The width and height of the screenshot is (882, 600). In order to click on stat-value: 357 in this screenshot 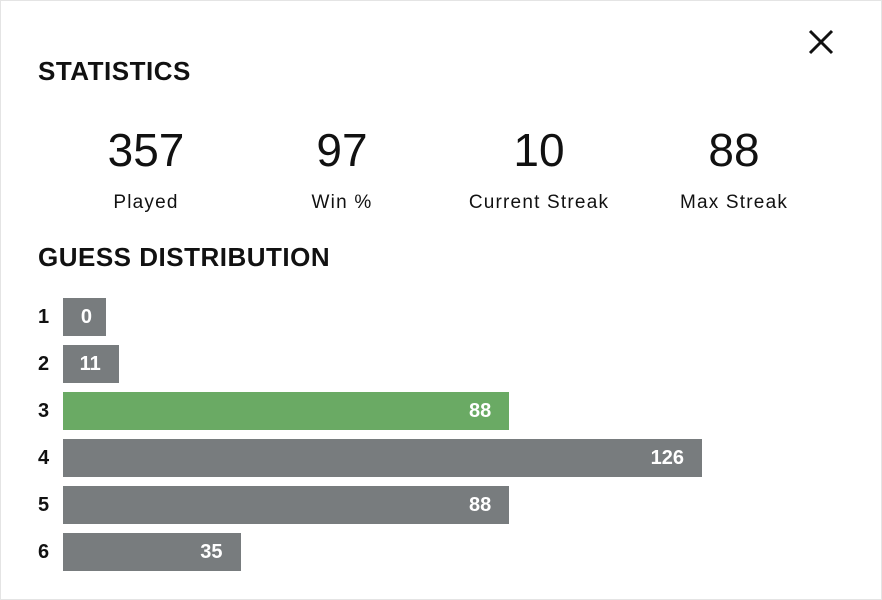, I will do `click(146, 150)`.